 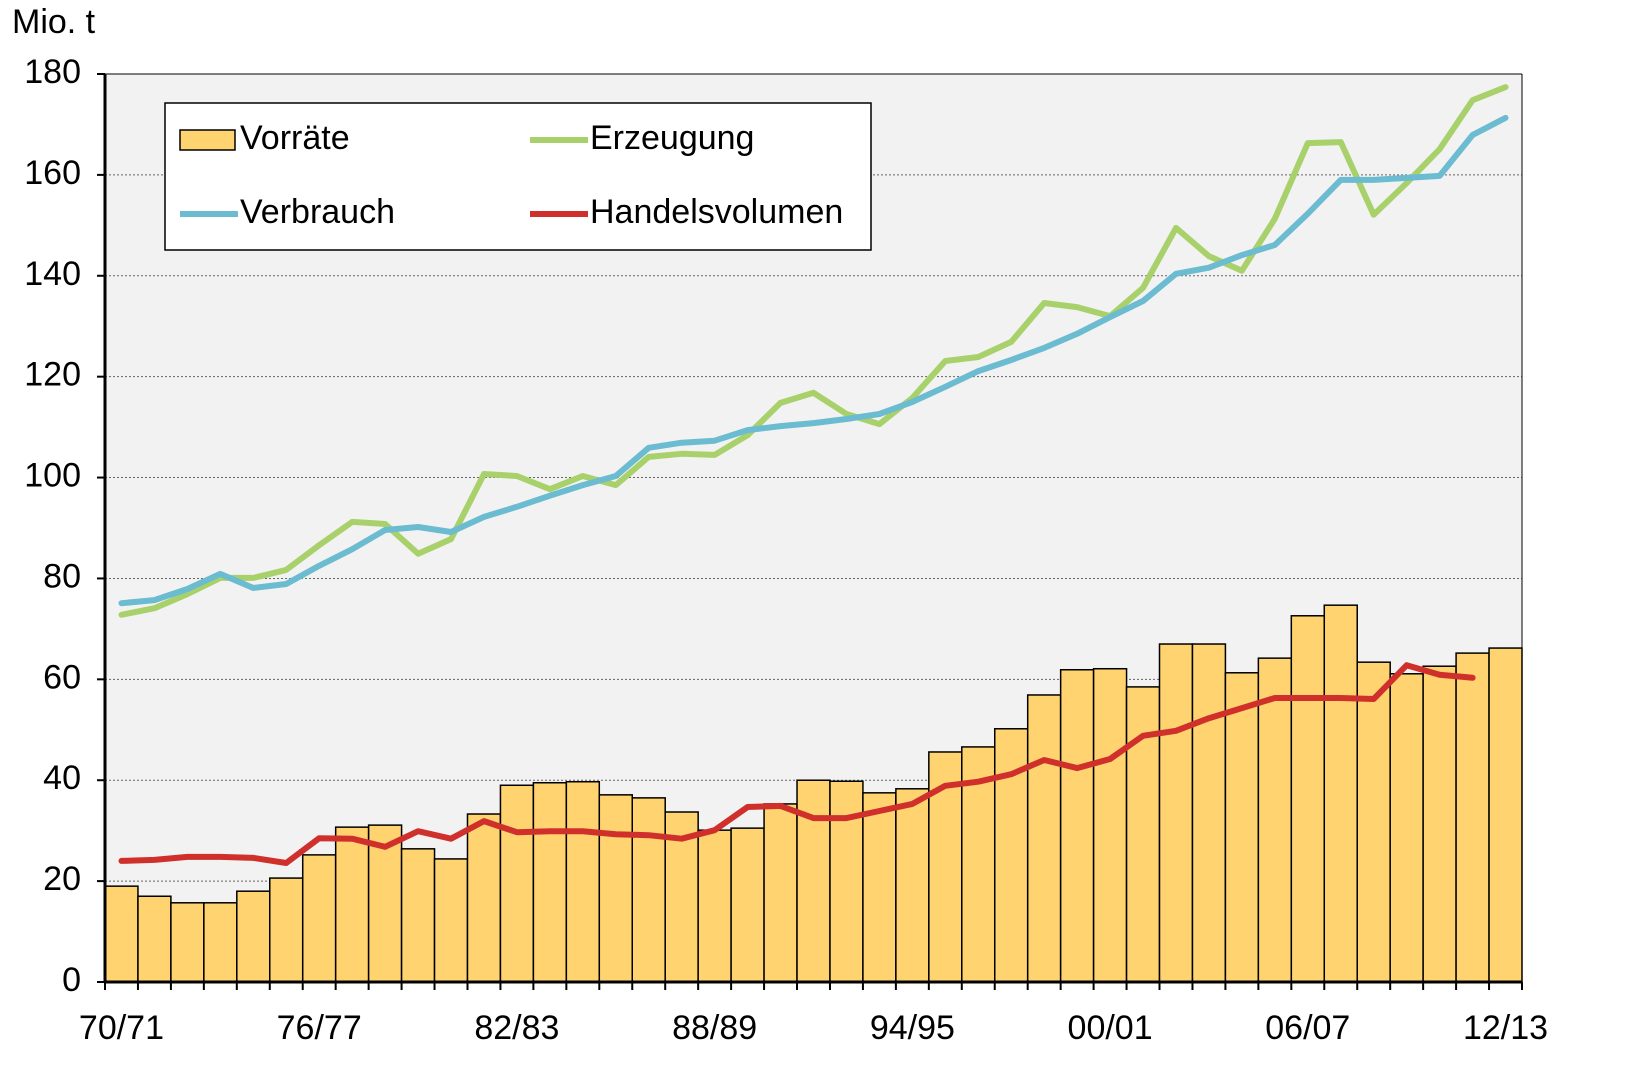 What do you see at coordinates (121, 1028) in the screenshot?
I see `x-tick-label: 70/71` at bounding box center [121, 1028].